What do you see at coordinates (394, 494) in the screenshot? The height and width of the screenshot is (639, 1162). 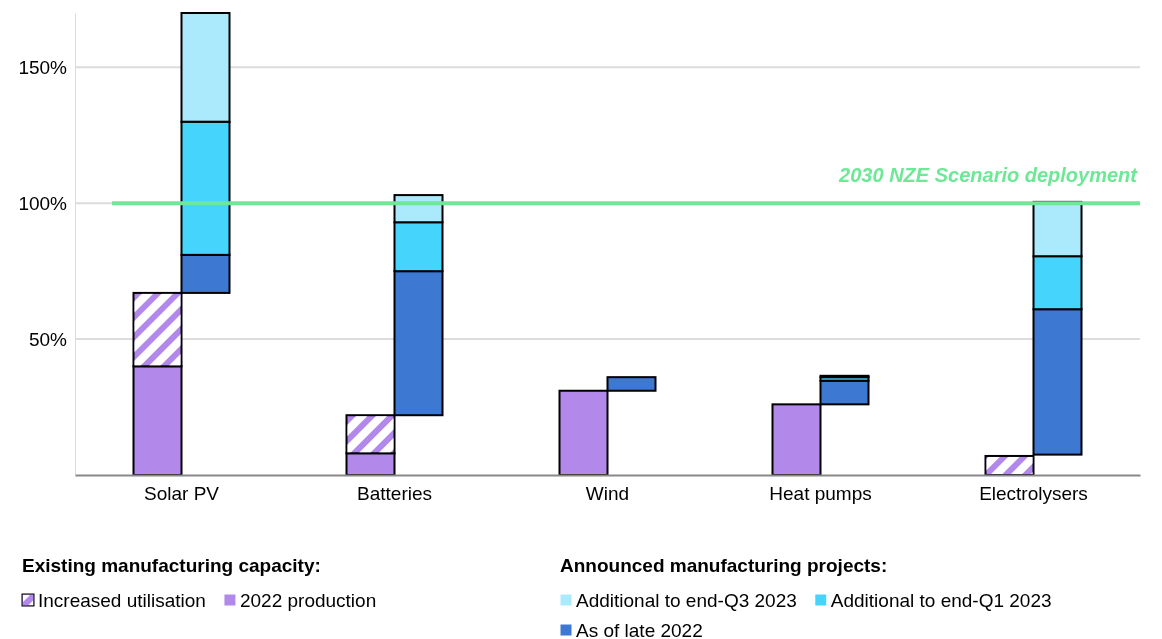 I see `x-tick-label: Batteries` at bounding box center [394, 494].